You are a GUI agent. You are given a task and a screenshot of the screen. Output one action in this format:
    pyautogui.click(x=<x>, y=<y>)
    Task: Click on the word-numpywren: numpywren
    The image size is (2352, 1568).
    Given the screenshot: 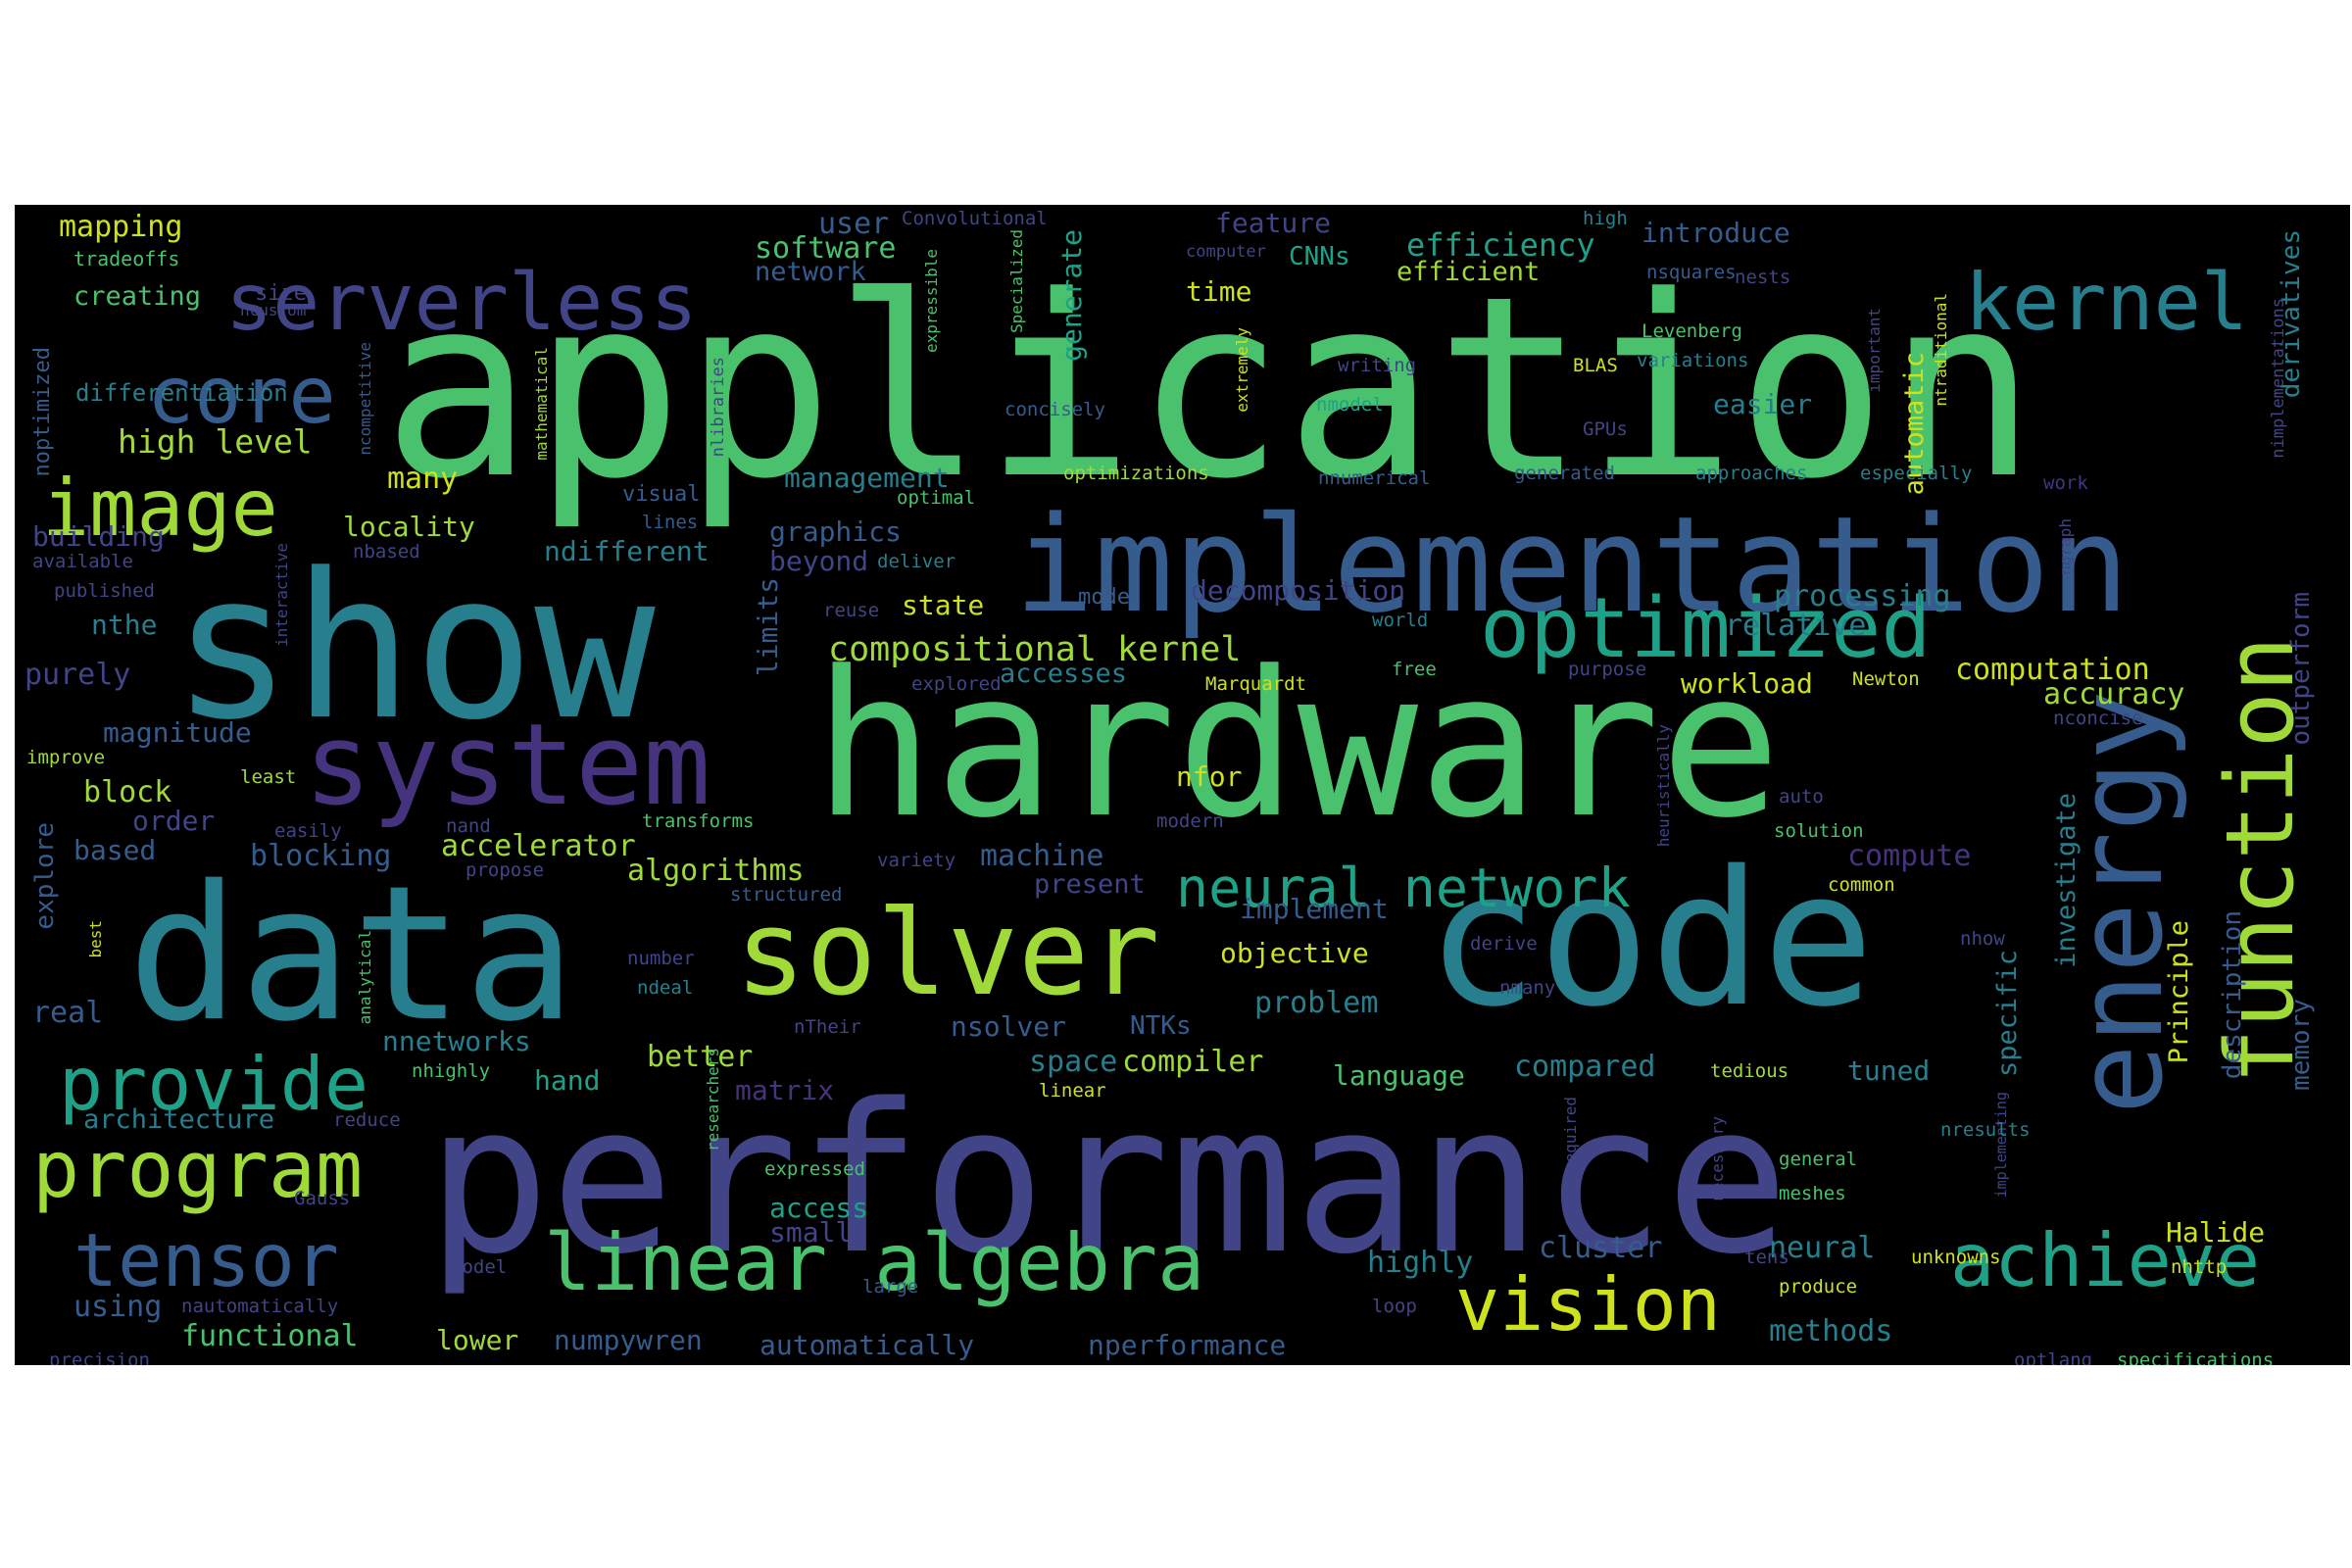 What is the action you would take?
    pyautogui.click(x=628, y=1340)
    